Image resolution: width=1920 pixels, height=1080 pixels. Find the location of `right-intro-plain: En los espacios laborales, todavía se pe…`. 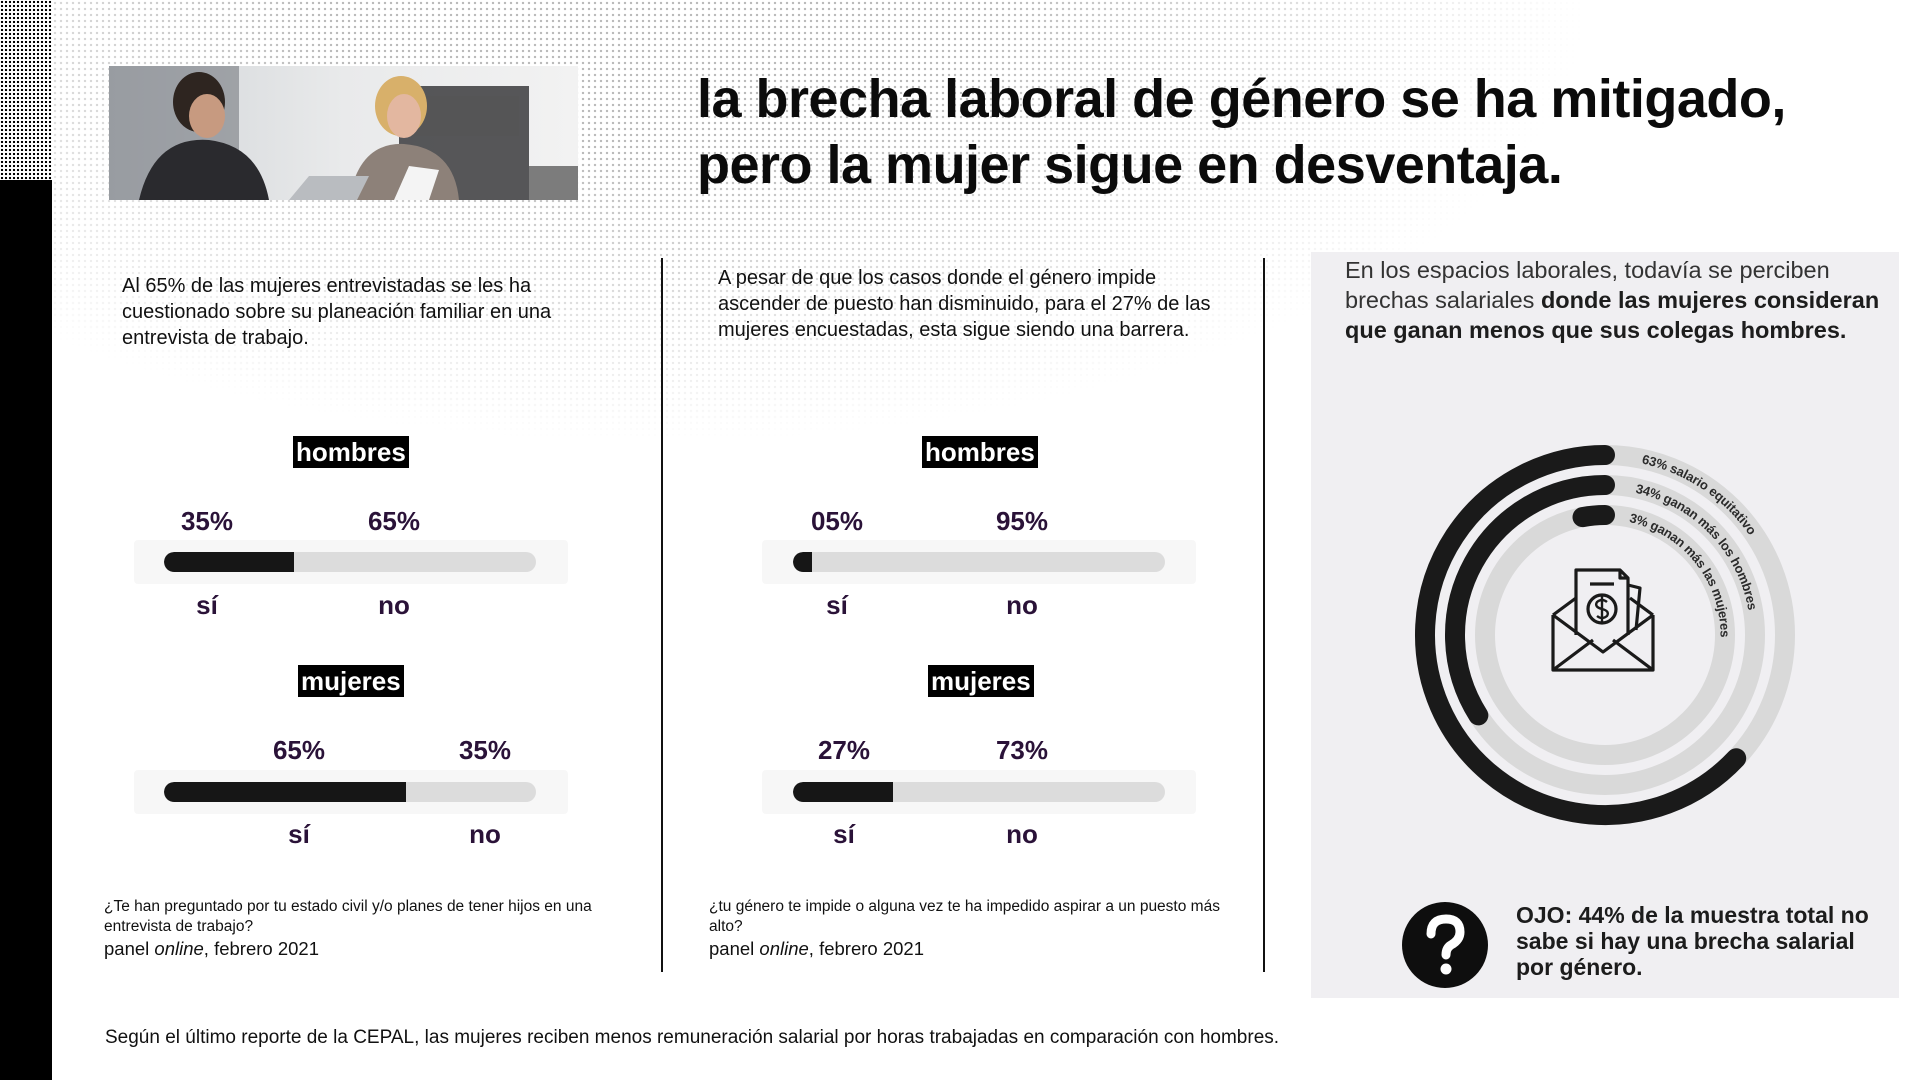

right-intro-plain: En los espacios laborales, todavía se pe… is located at coordinates (1587, 285).